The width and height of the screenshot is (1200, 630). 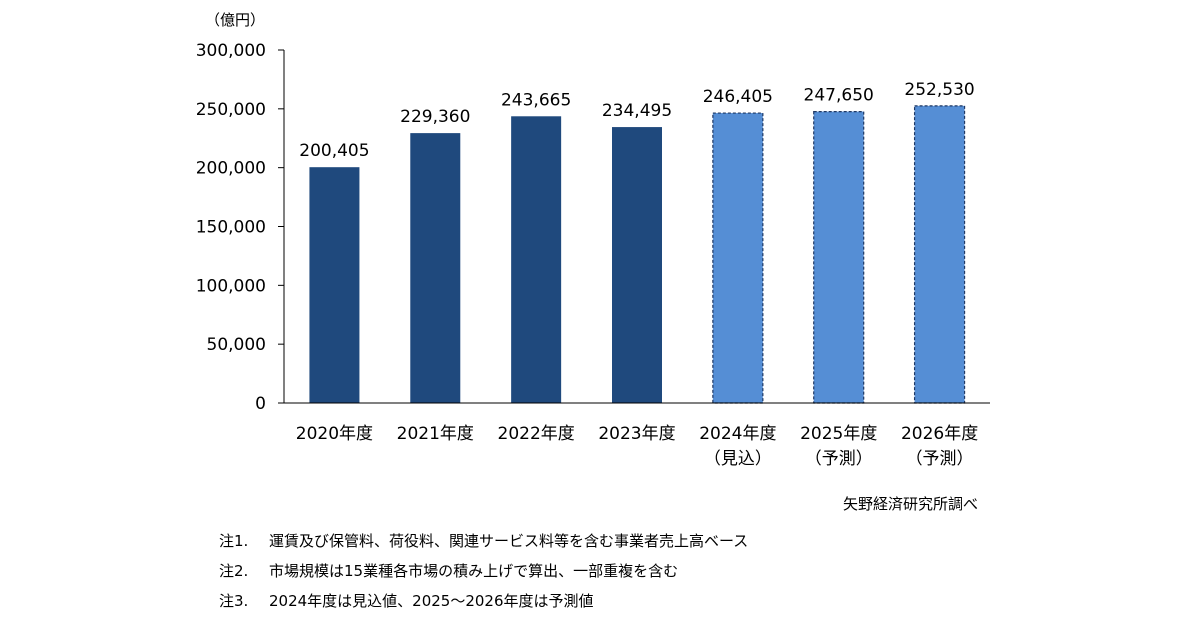 What do you see at coordinates (509, 541) in the screenshot?
I see `note-1-text: 運賃及び保管料、荷役料、関連サービス料等を含む事業者売上高ベース` at bounding box center [509, 541].